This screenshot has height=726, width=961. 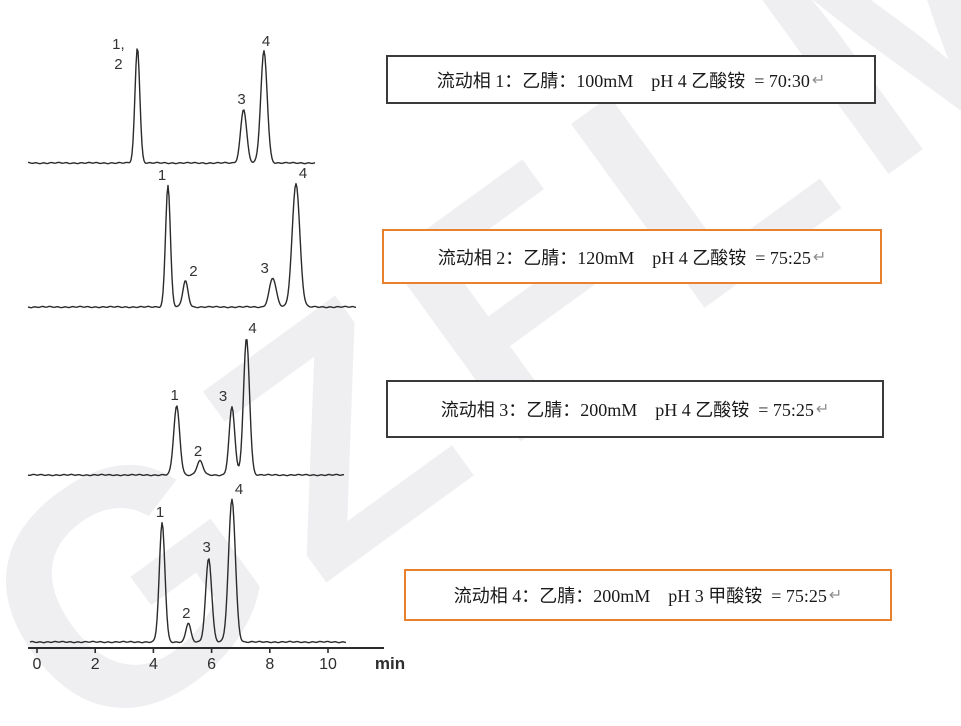 What do you see at coordinates (118, 54) in the screenshot?
I see `peak-label: 1, 2` at bounding box center [118, 54].